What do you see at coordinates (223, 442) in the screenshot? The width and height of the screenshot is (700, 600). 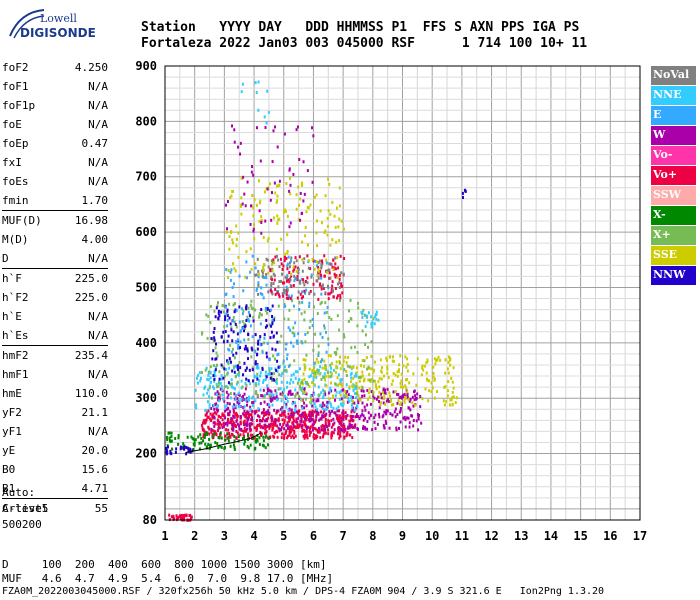 I see `profile-trace` at bounding box center [223, 442].